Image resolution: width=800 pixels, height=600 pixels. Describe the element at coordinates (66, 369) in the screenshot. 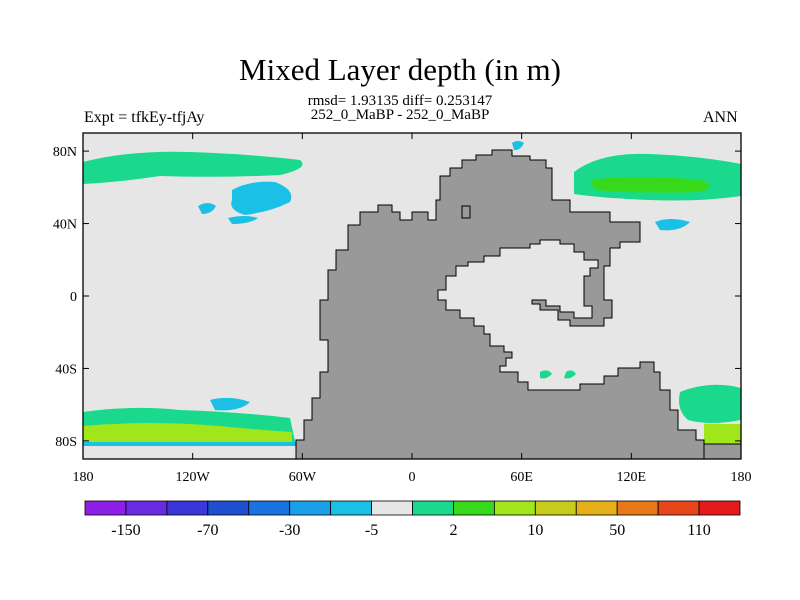

I see `lat-tick-label: 40S` at that location.